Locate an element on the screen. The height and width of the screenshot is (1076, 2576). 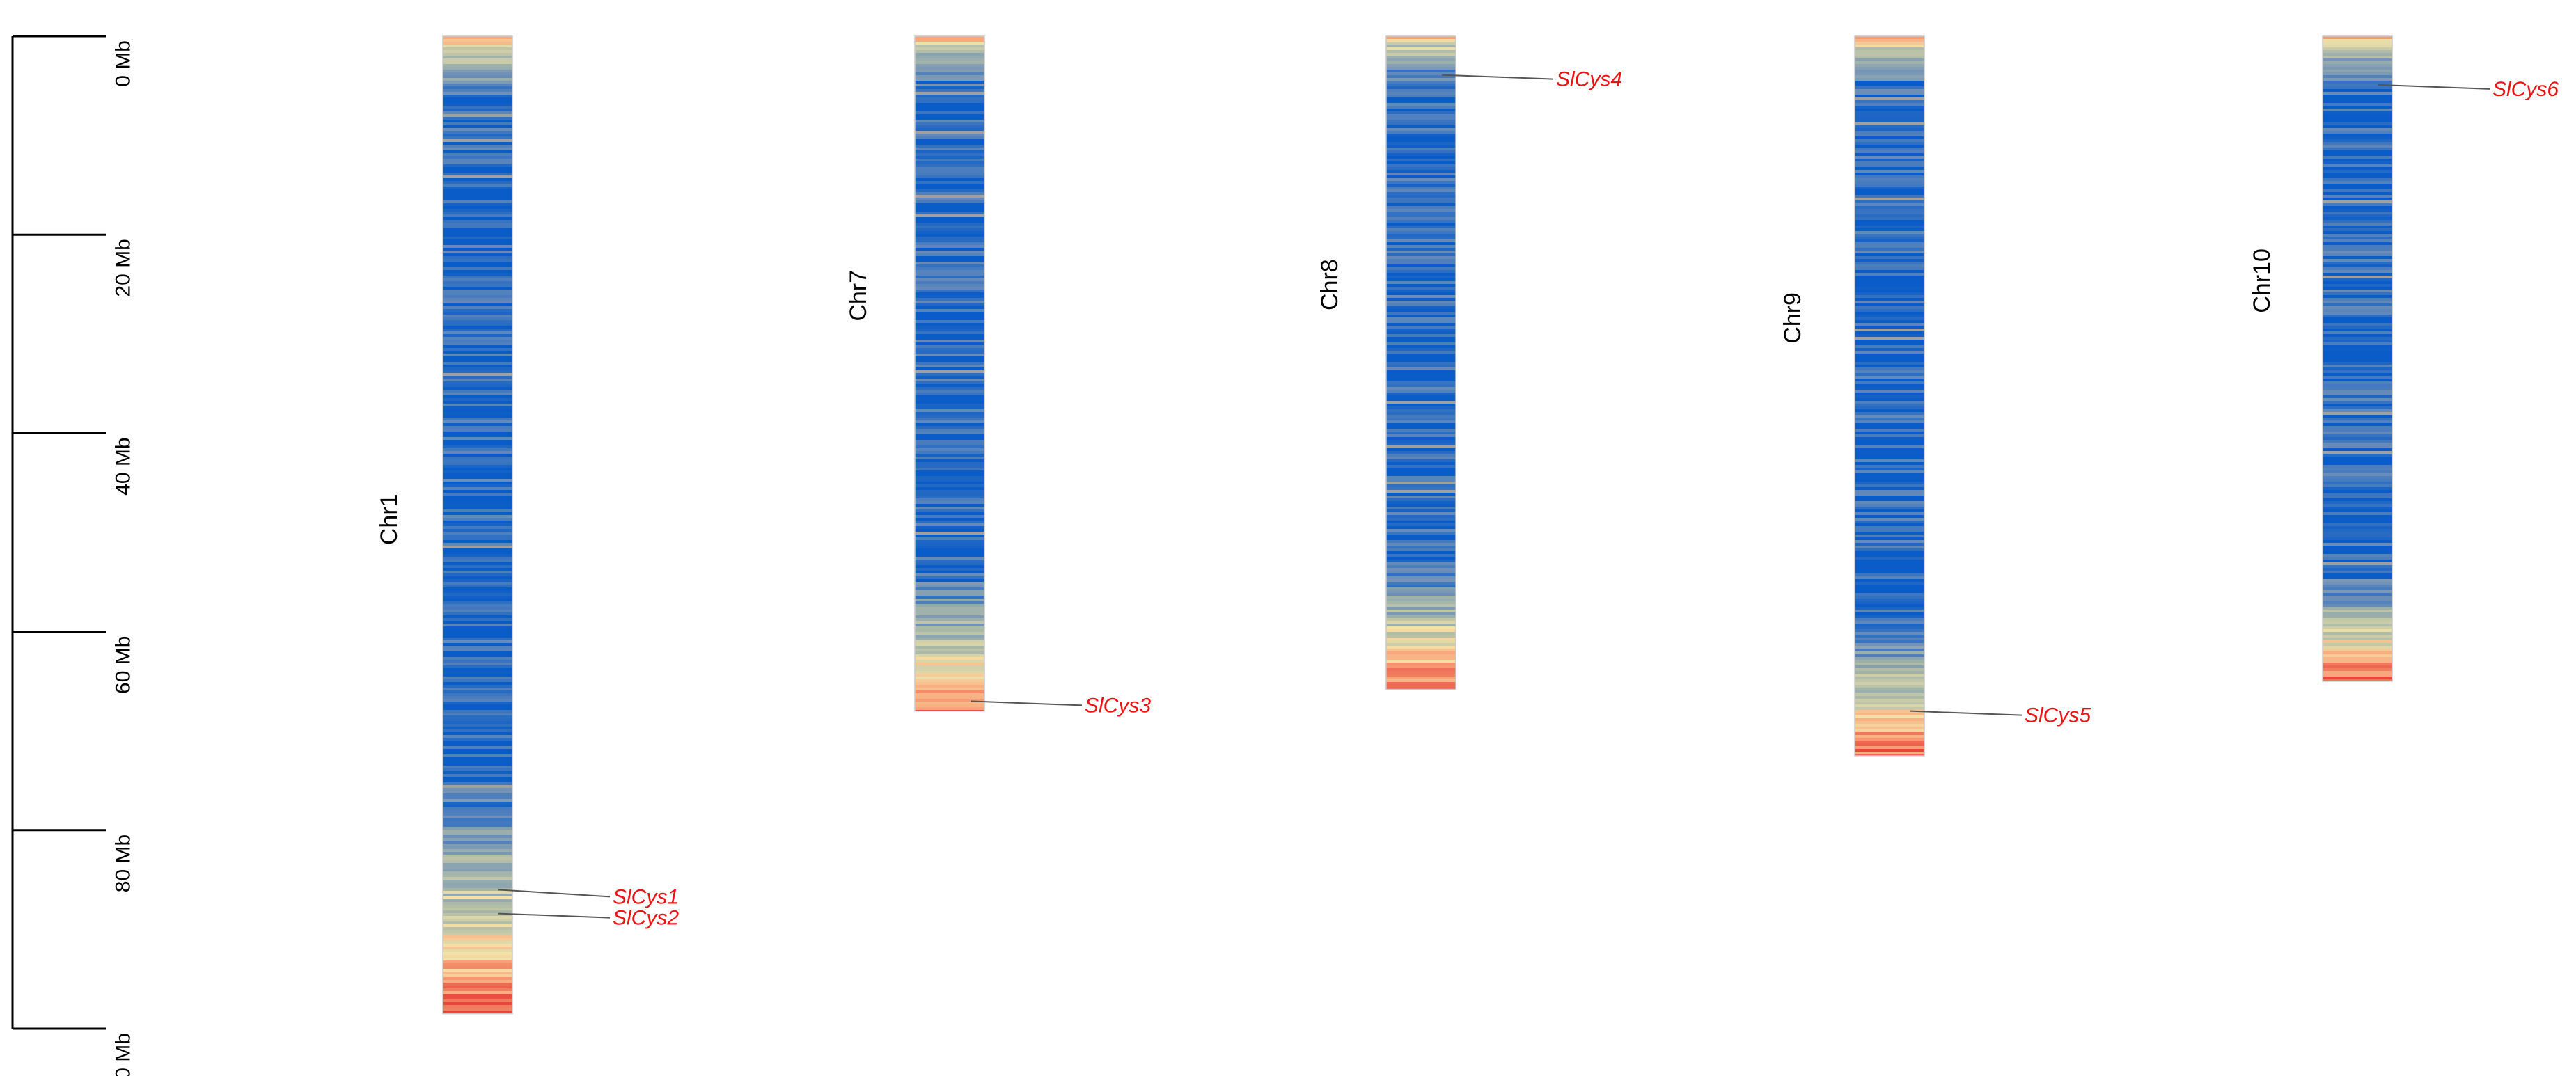
chromosome-chr10: Chr10 SlCys6 is located at coordinates (2404, 358).